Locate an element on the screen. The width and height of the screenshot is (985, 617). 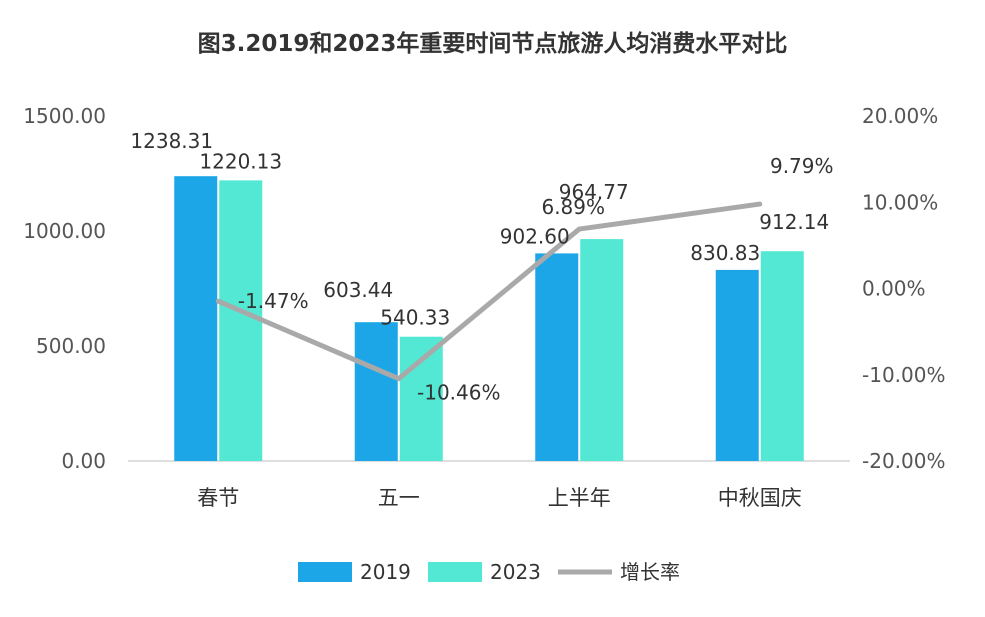
legend-swatch-2023 is located at coordinates (455, 572).